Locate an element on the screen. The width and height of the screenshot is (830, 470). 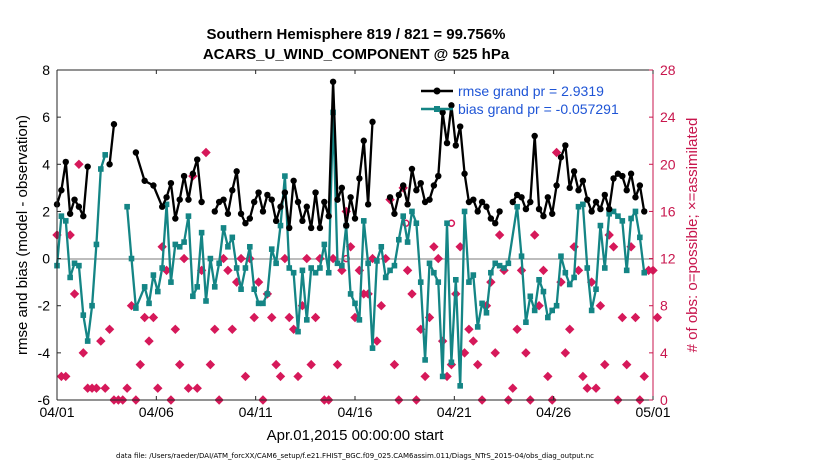
legend-bias-label: bias grand pr = -0.057291 is located at coordinates (538, 109).